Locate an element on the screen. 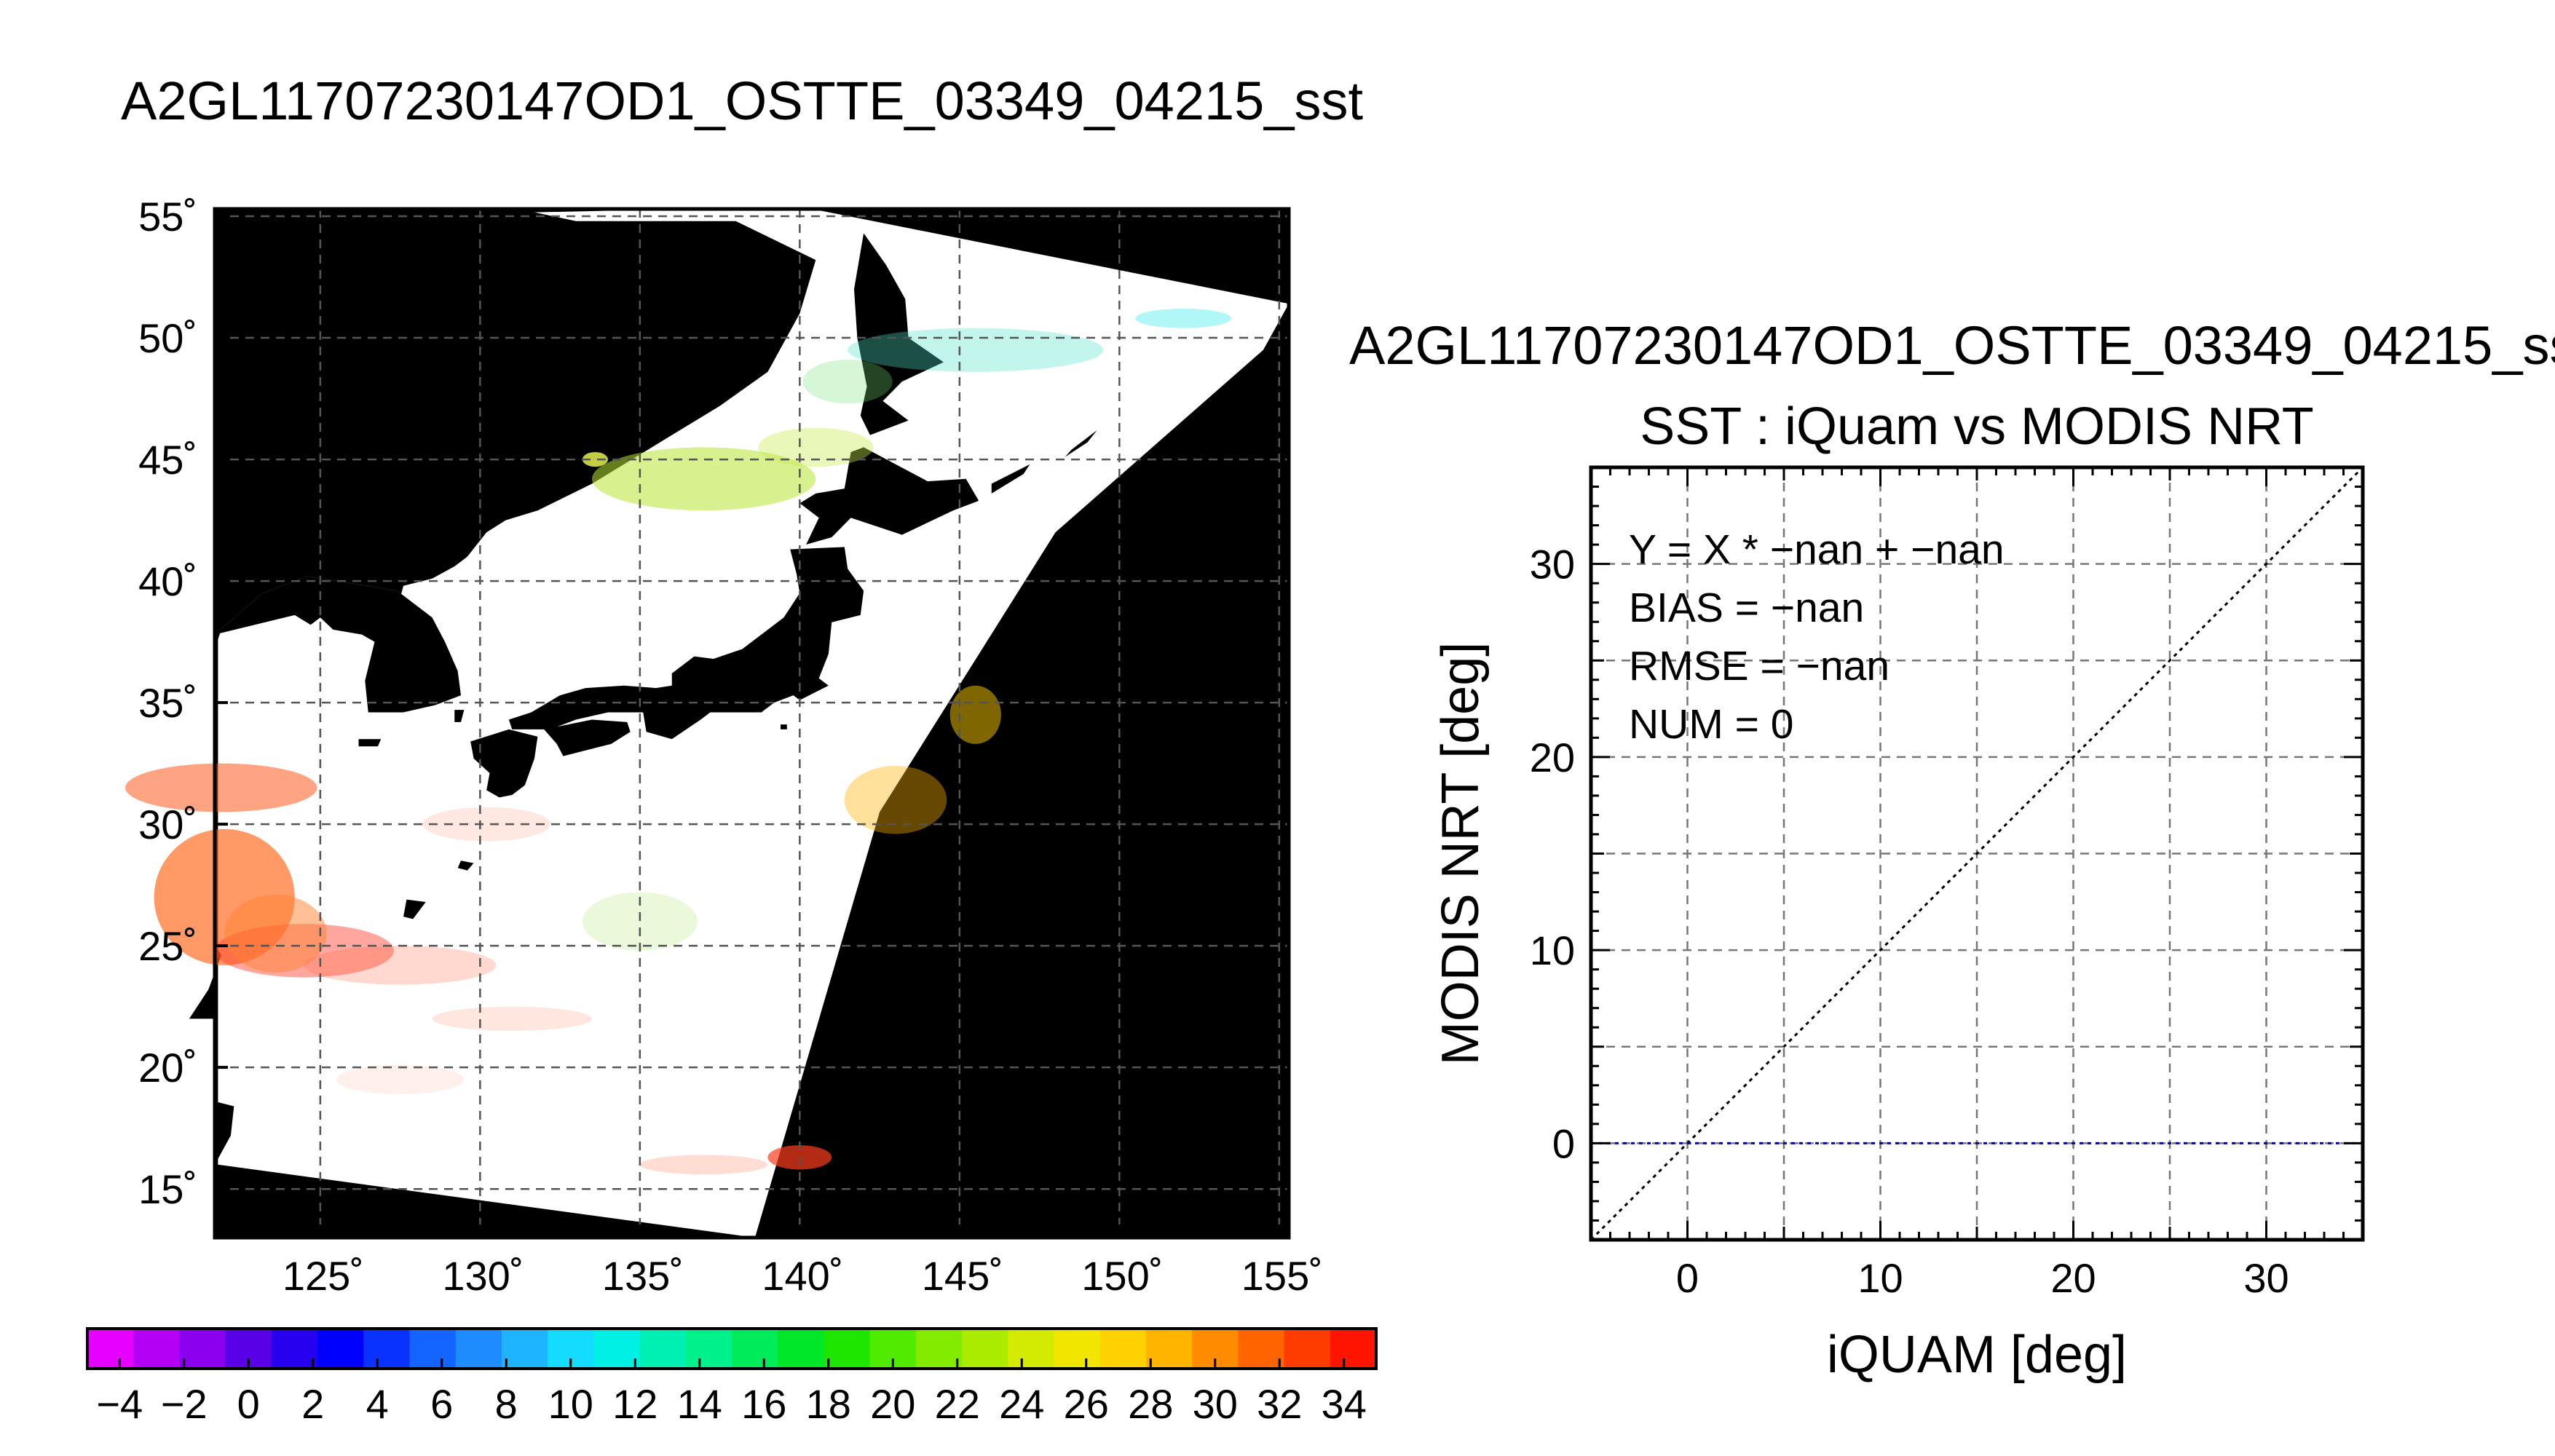  y-tick-label: 10 is located at coordinates (1552, 950).